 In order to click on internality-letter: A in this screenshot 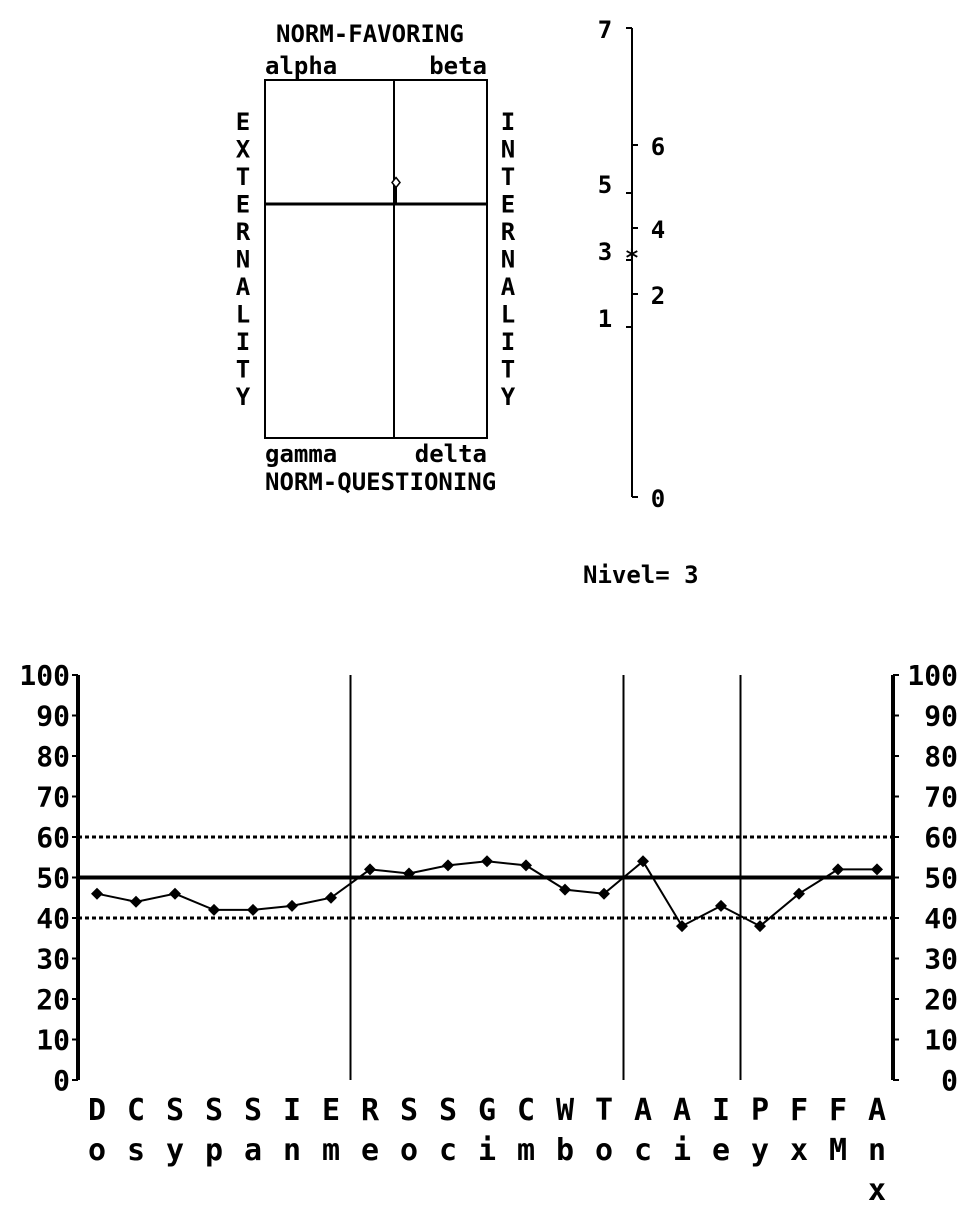, I will do `click(508, 287)`.